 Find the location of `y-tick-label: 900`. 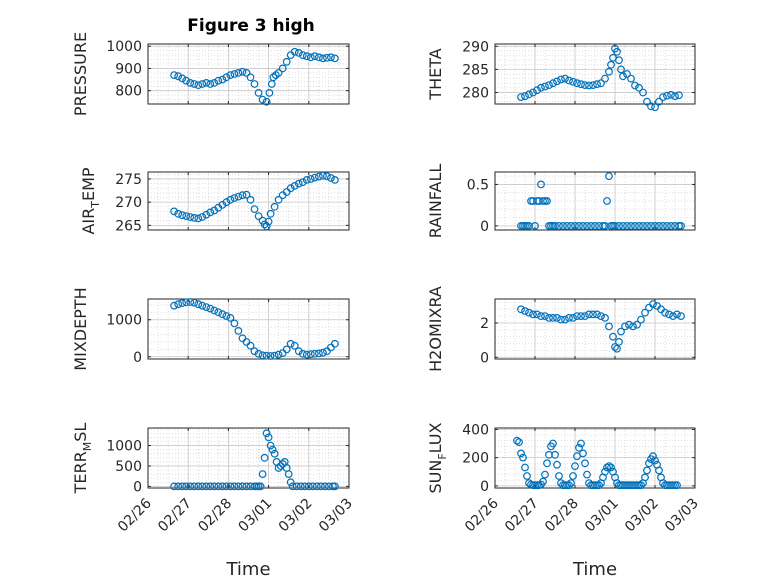

y-tick-label: 900 is located at coordinates (128, 69).